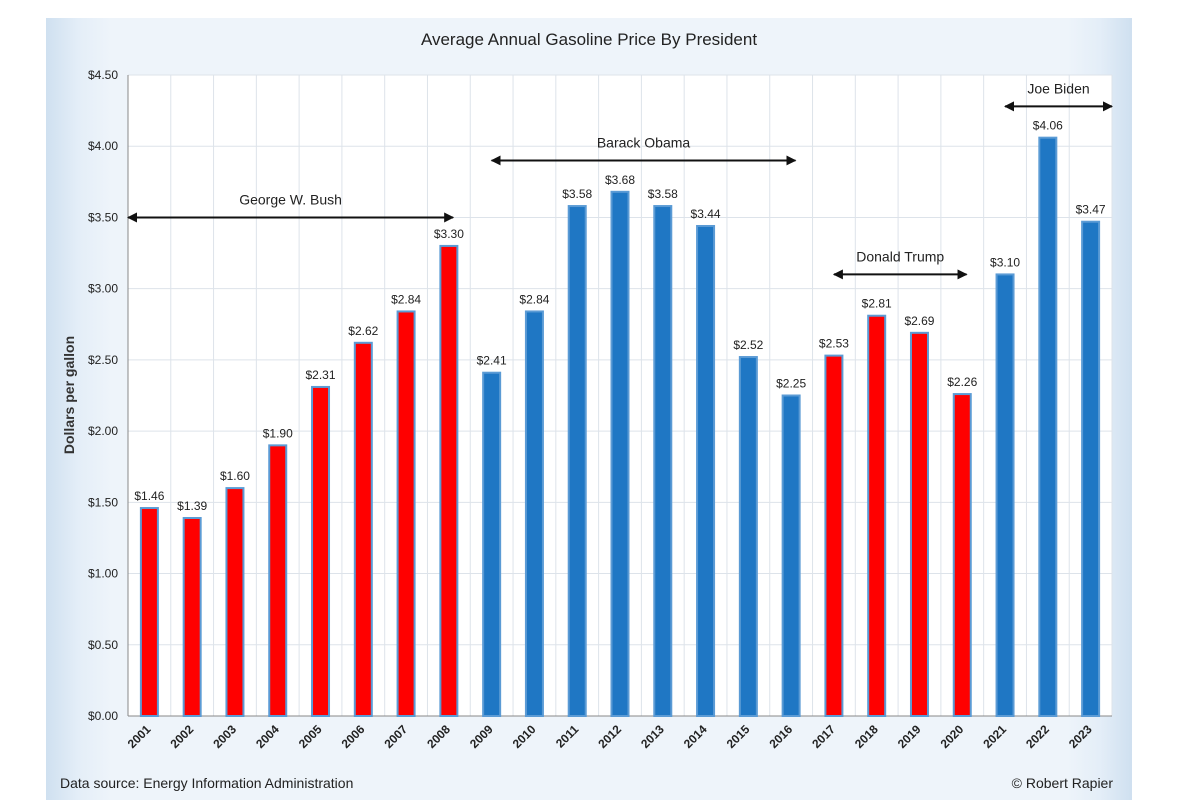 The image size is (1179, 803). What do you see at coordinates (900, 256) in the screenshot?
I see `president-label: Donald Trump` at bounding box center [900, 256].